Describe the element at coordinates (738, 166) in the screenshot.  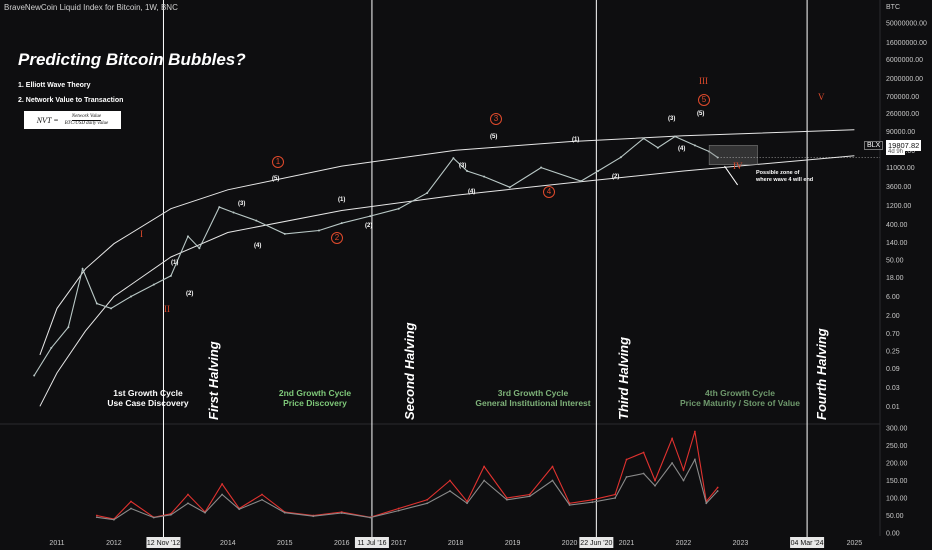
I see `wave-roman-4: IV` at that location.